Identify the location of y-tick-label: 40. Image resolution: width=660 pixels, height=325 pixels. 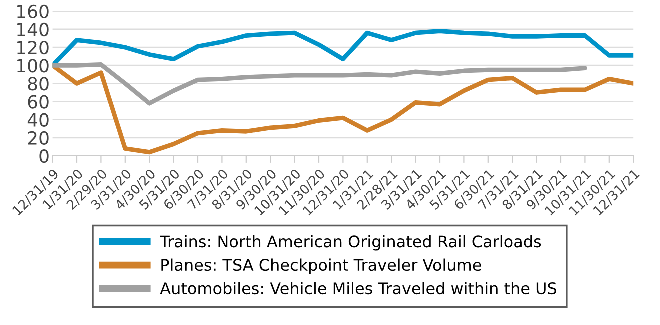
(38, 120).